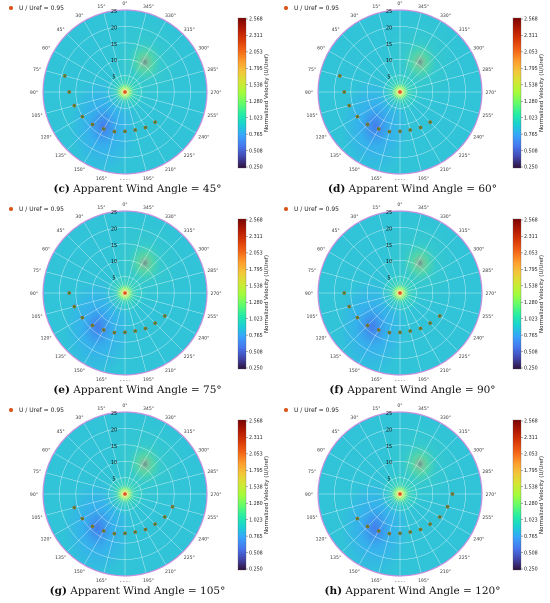 The image size is (550, 603). Describe the element at coordinates (137, 189) in the screenshot. I see `panel-caption: (c) Apparent Wind Angle = 45°` at that location.